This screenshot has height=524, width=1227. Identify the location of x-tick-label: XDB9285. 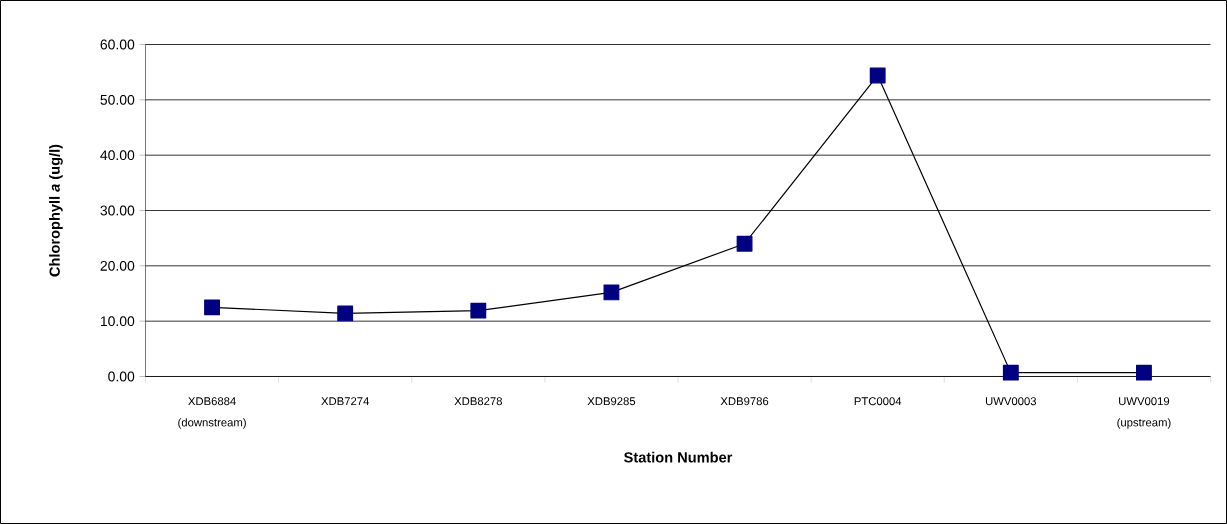
(611, 401).